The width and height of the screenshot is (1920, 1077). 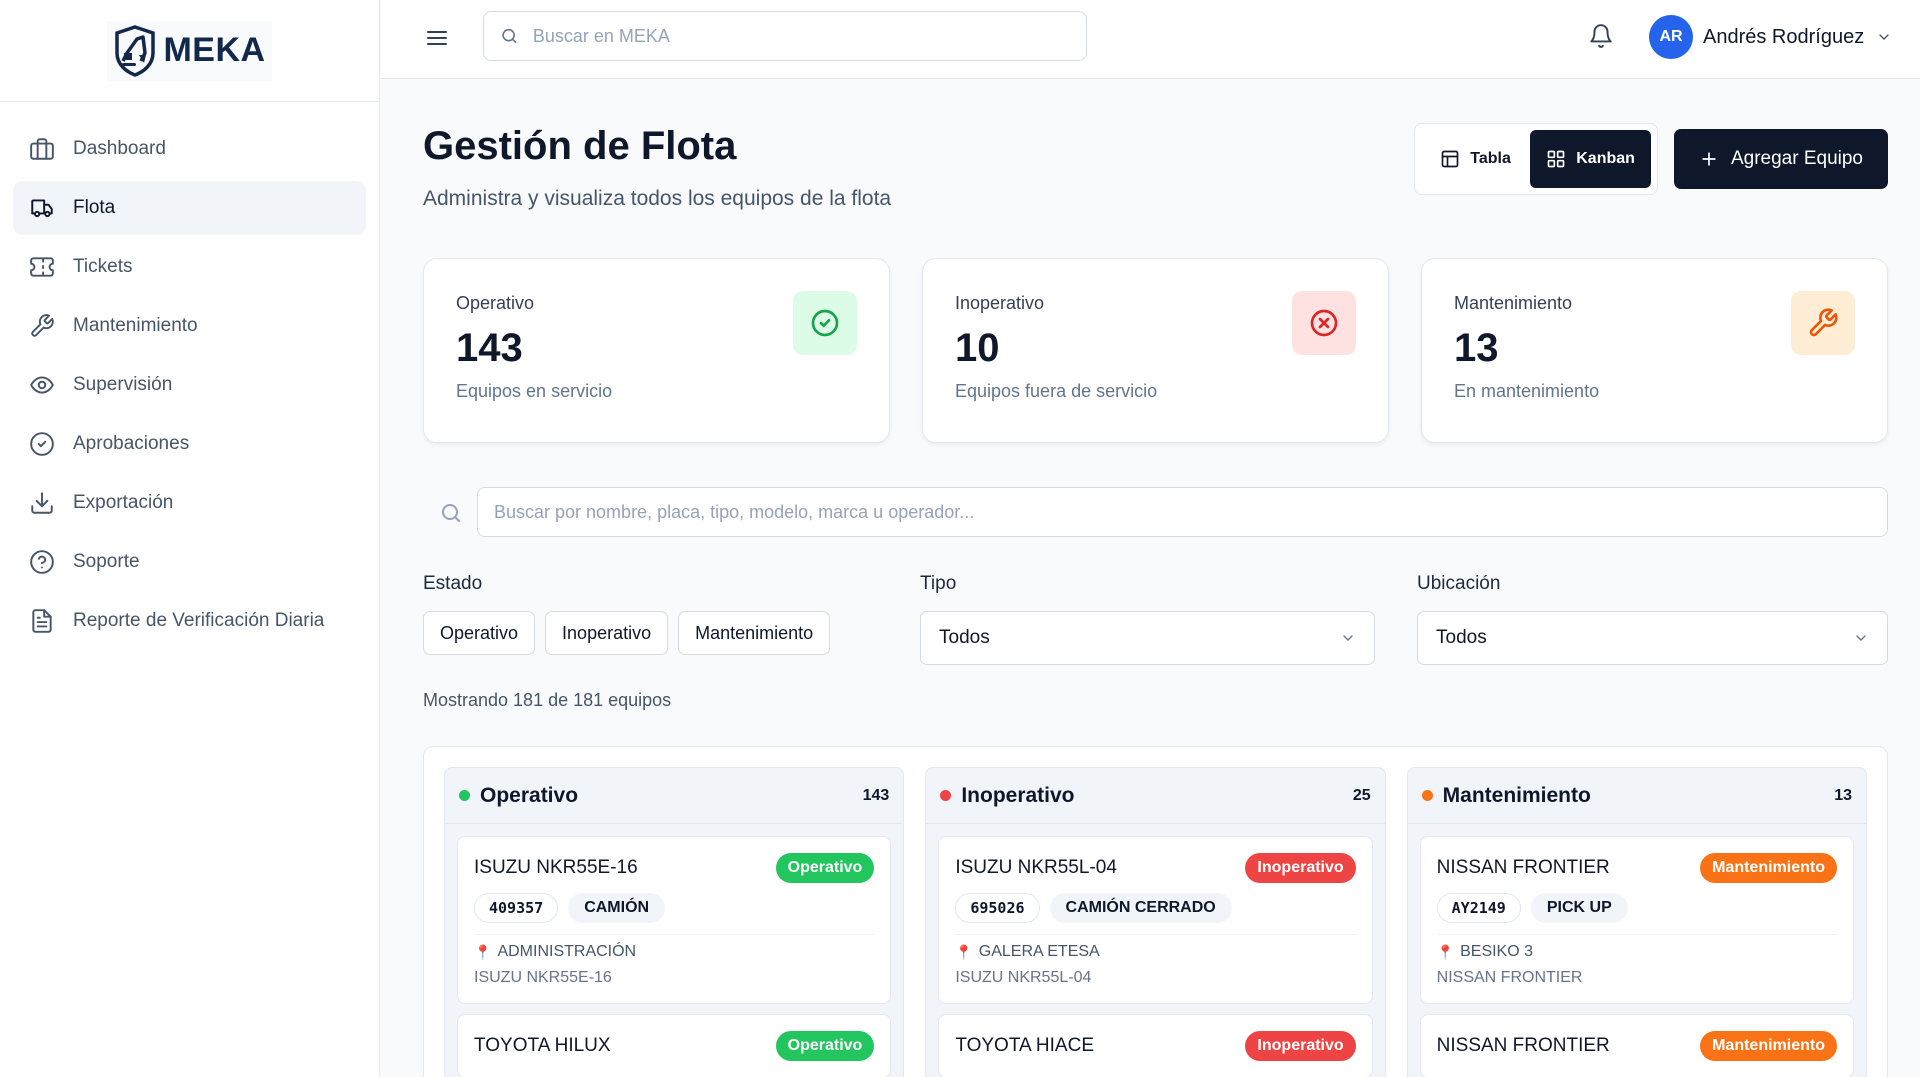 I want to click on model-text: NISSAN FRONTIER, so click(x=1509, y=977).